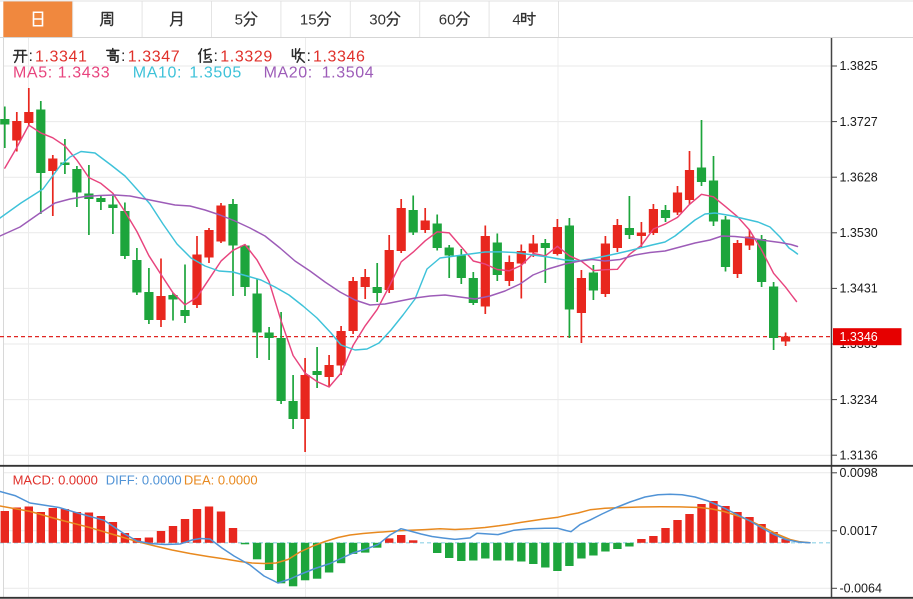  Describe the element at coordinates (288, 73) in the screenshot. I see `svg-text: MA20:` at that location.